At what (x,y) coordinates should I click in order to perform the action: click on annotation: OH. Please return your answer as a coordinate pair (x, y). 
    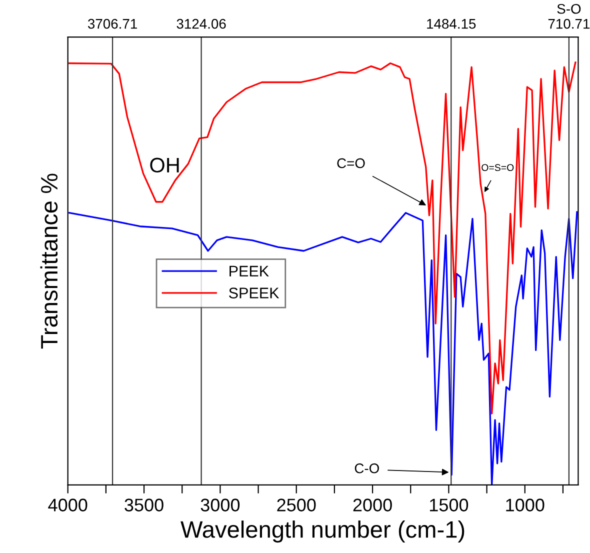
    Looking at the image, I should click on (164, 165).